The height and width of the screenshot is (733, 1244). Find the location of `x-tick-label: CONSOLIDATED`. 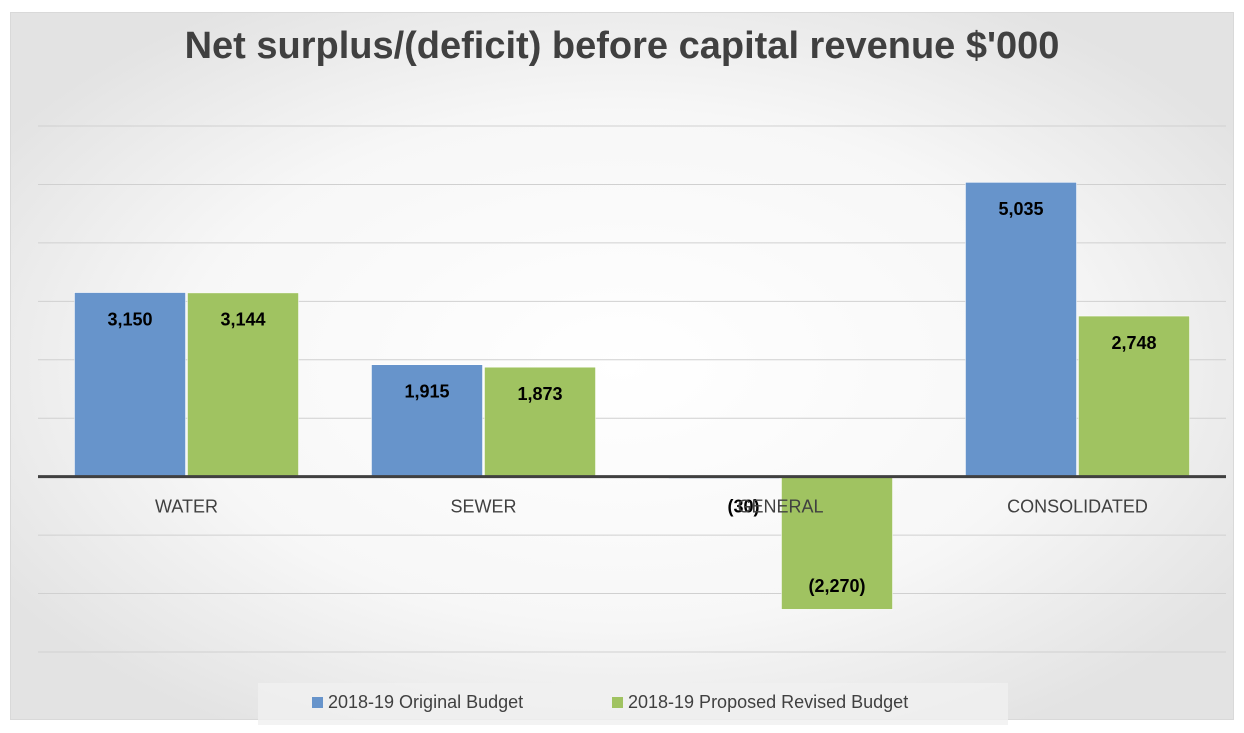

x-tick-label: CONSOLIDATED is located at coordinates (1077, 506).